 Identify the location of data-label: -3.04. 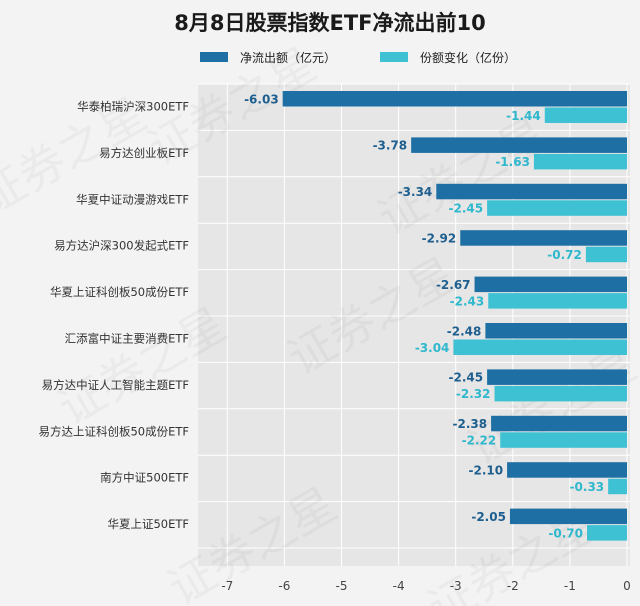
(432, 348).